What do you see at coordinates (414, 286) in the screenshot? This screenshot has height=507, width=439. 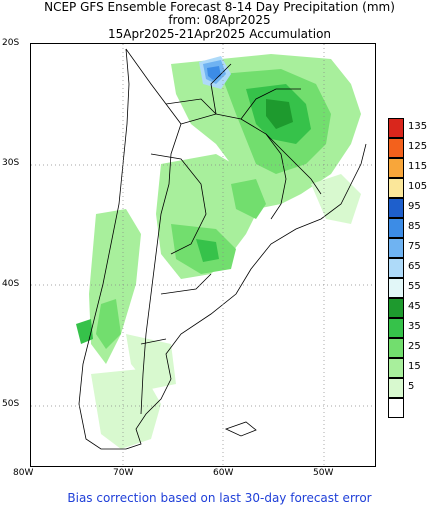 I see `legend-label: 55` at bounding box center [414, 286].